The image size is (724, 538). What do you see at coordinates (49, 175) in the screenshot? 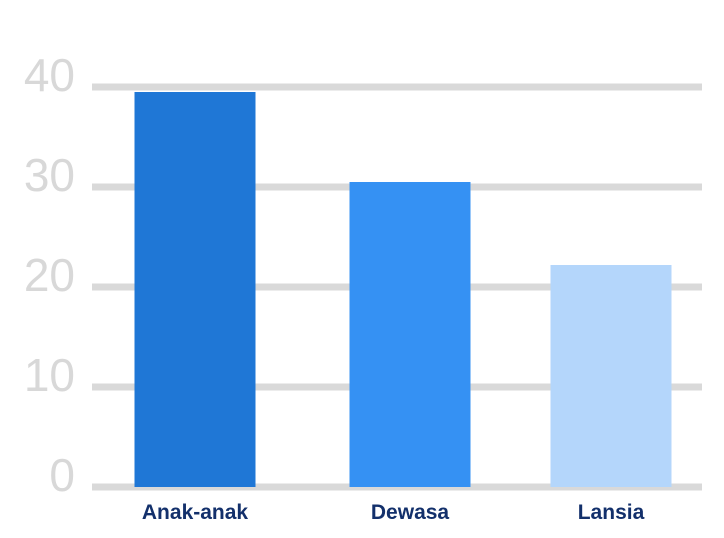
I see `y-tick-label: 30` at bounding box center [49, 175].